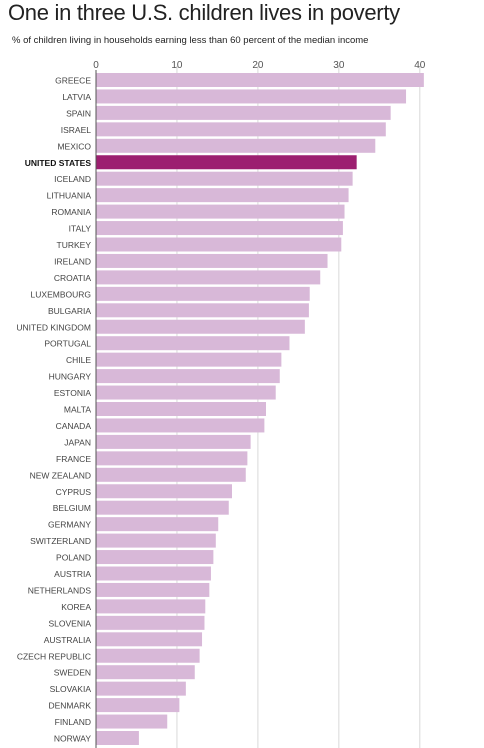 Image resolution: width=484 pixels, height=748 pixels. Describe the element at coordinates (153, 573) in the screenshot. I see `bar-austria` at that location.